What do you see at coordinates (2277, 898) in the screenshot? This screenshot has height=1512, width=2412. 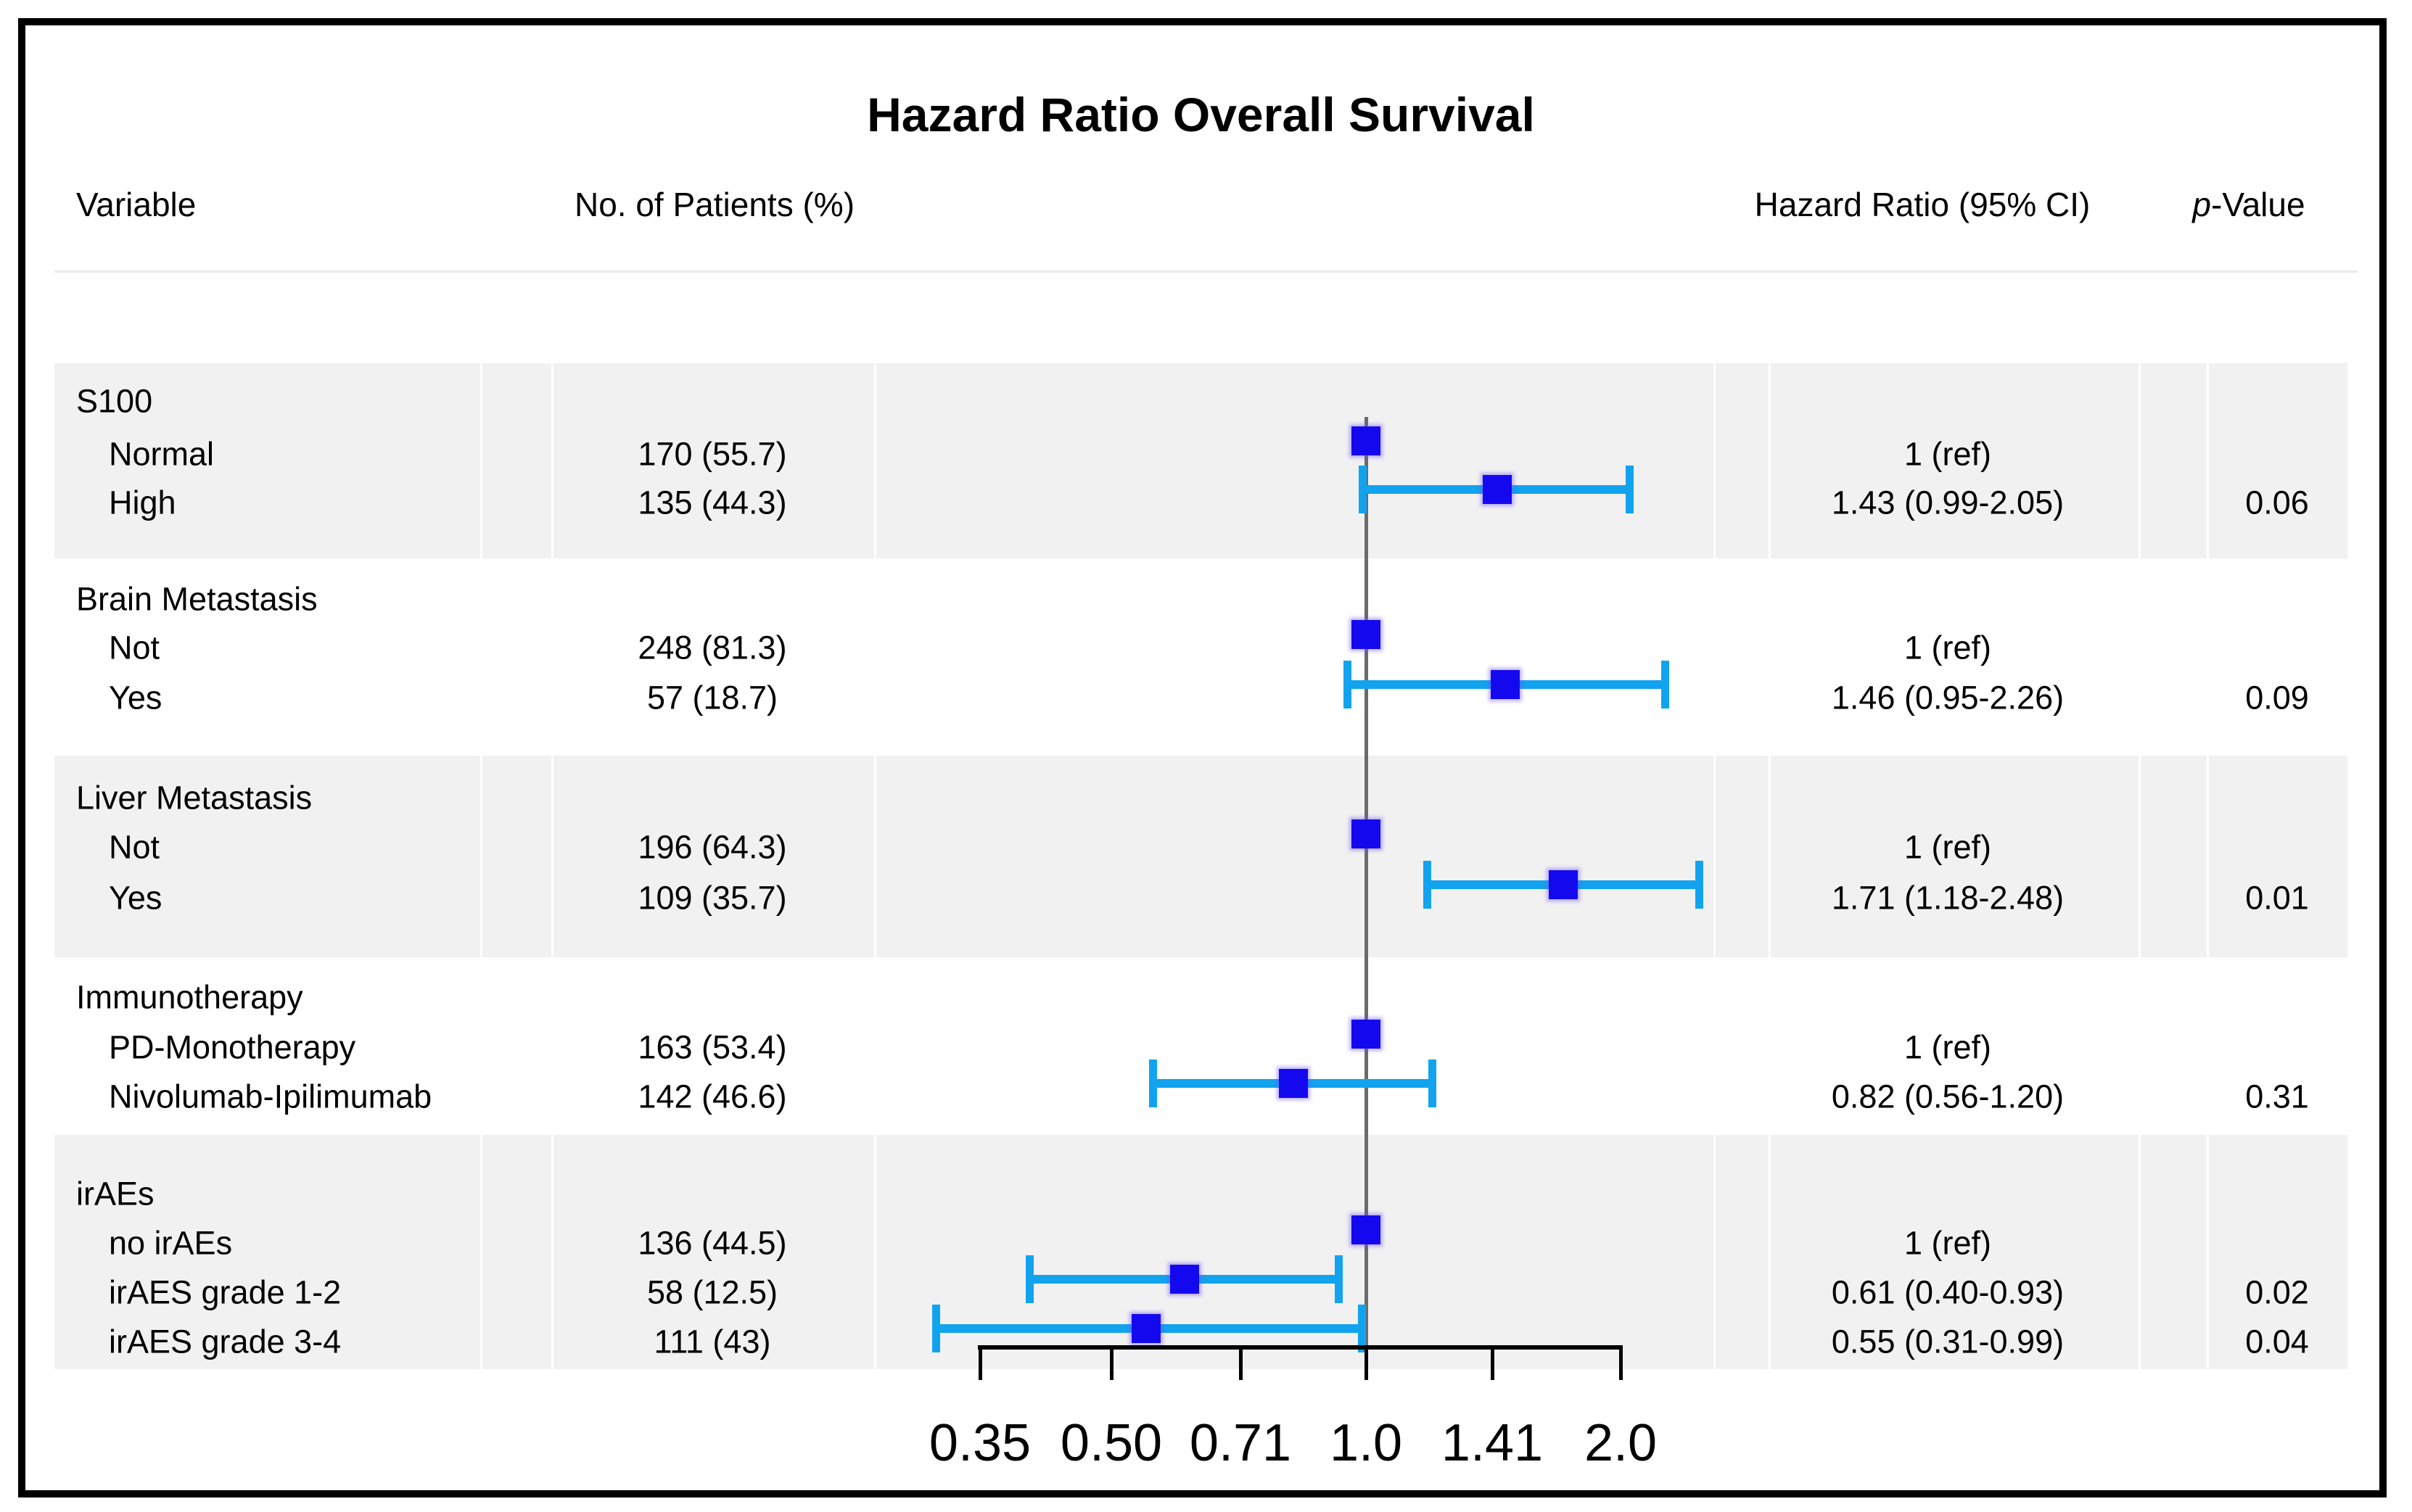 I see `p-value: 0.01` at bounding box center [2277, 898].